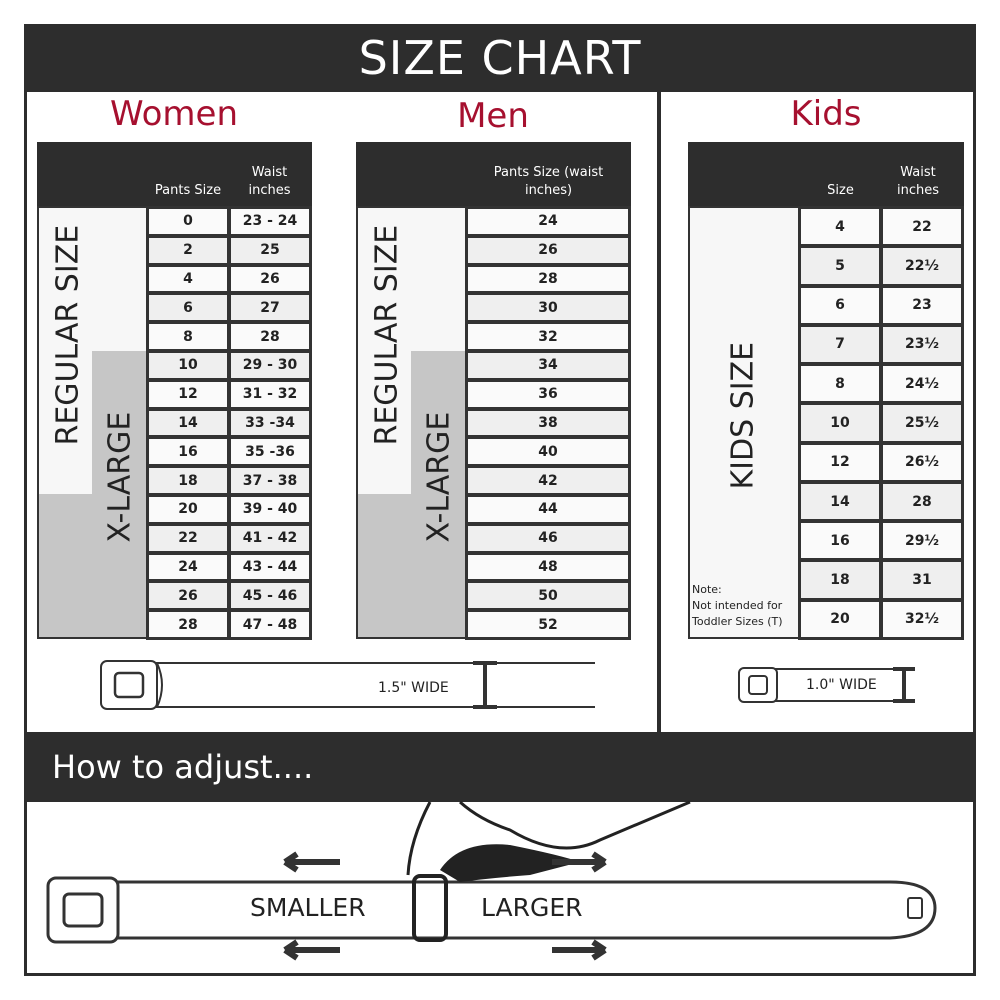 The height and width of the screenshot is (1000, 1000). I want to click on divider, so click(659, 412).